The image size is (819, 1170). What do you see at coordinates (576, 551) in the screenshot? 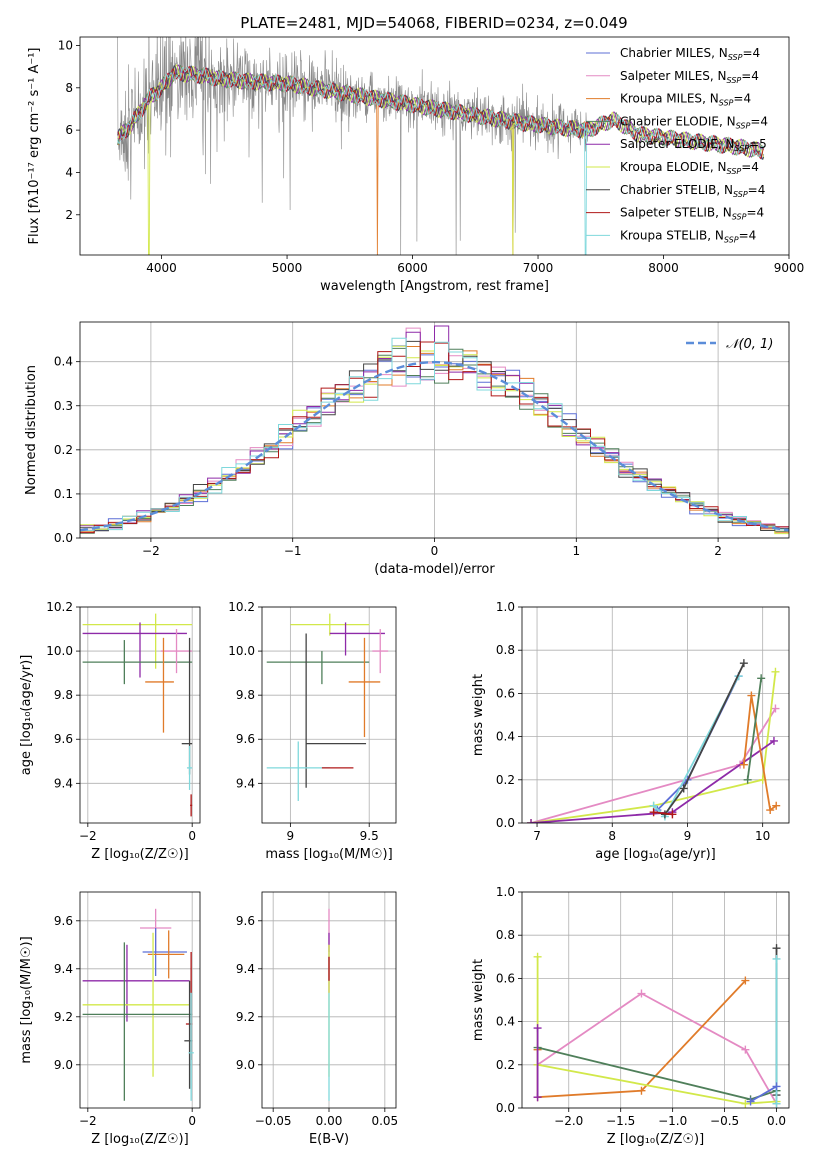
I see `x-tick-label: 1` at bounding box center [576, 551].